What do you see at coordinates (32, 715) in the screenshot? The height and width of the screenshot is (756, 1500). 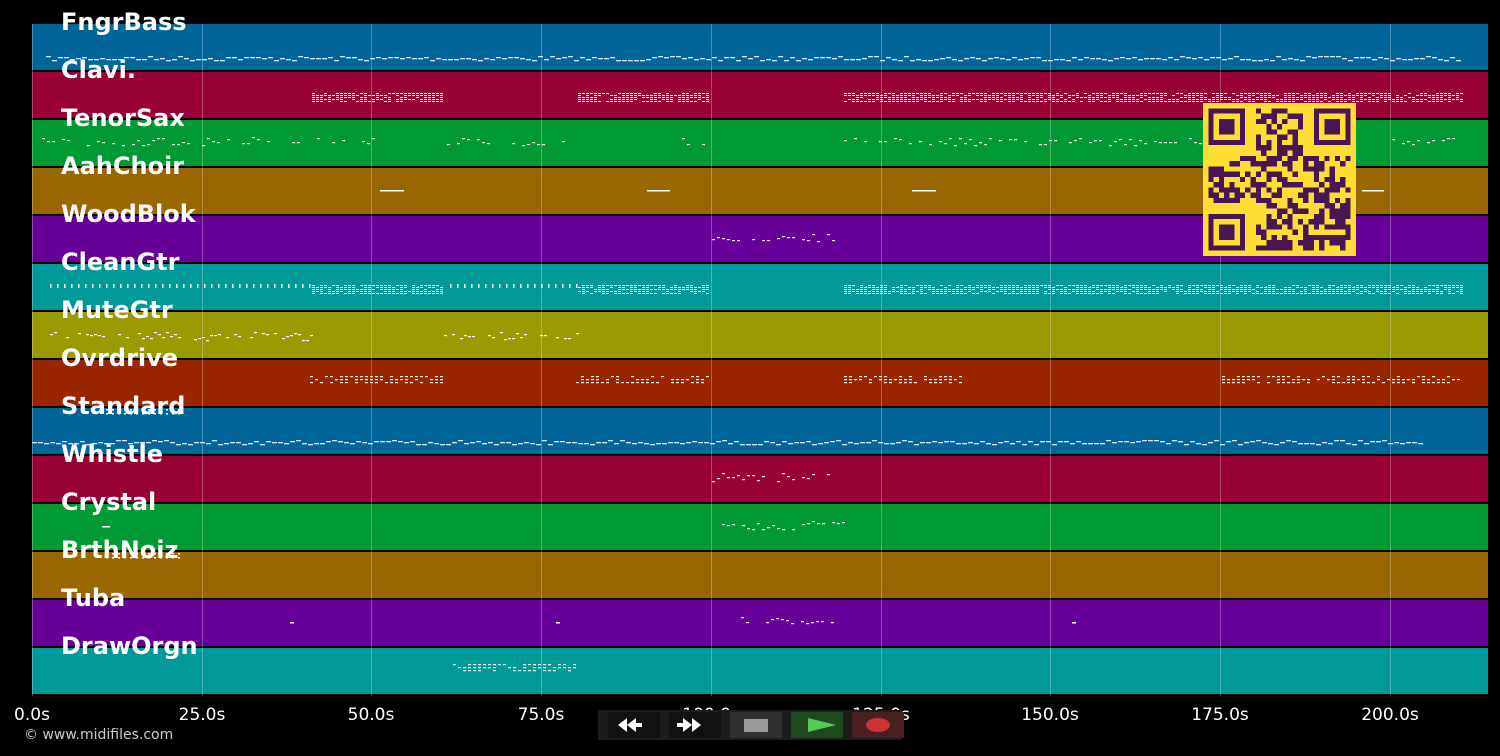 I see `time-tick-label: 0.0s` at bounding box center [32, 715].